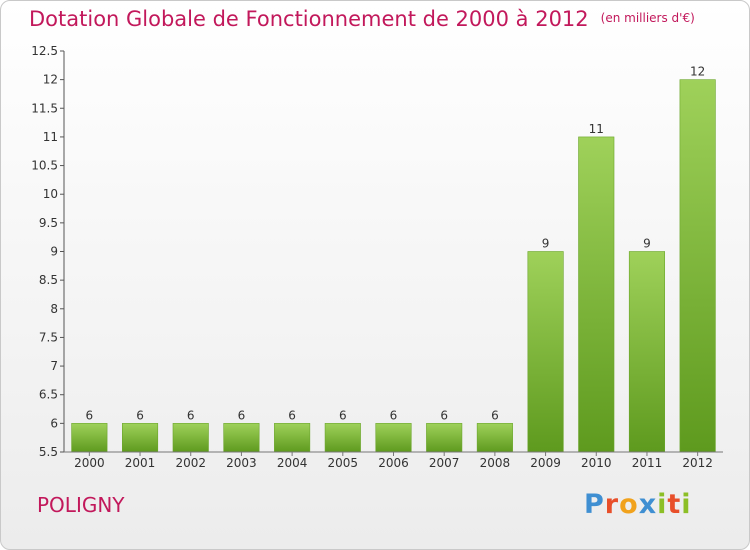 The image size is (750, 550). Describe the element at coordinates (596, 463) in the screenshot. I see `x-tick-label: 2010` at that location.